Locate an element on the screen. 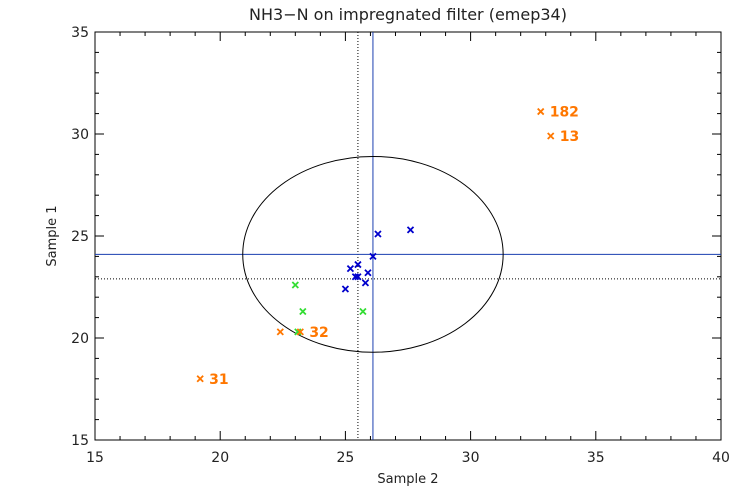 The height and width of the screenshot is (500, 750). data-point-label: 13 is located at coordinates (569, 137).